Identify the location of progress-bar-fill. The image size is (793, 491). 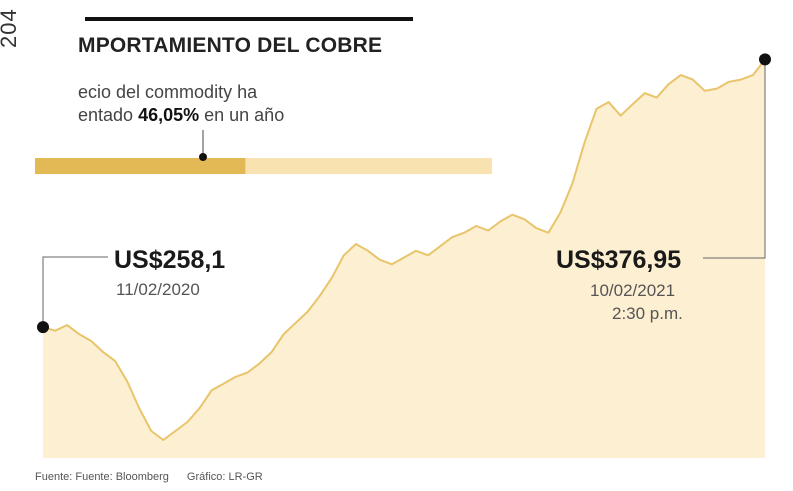
(140, 166).